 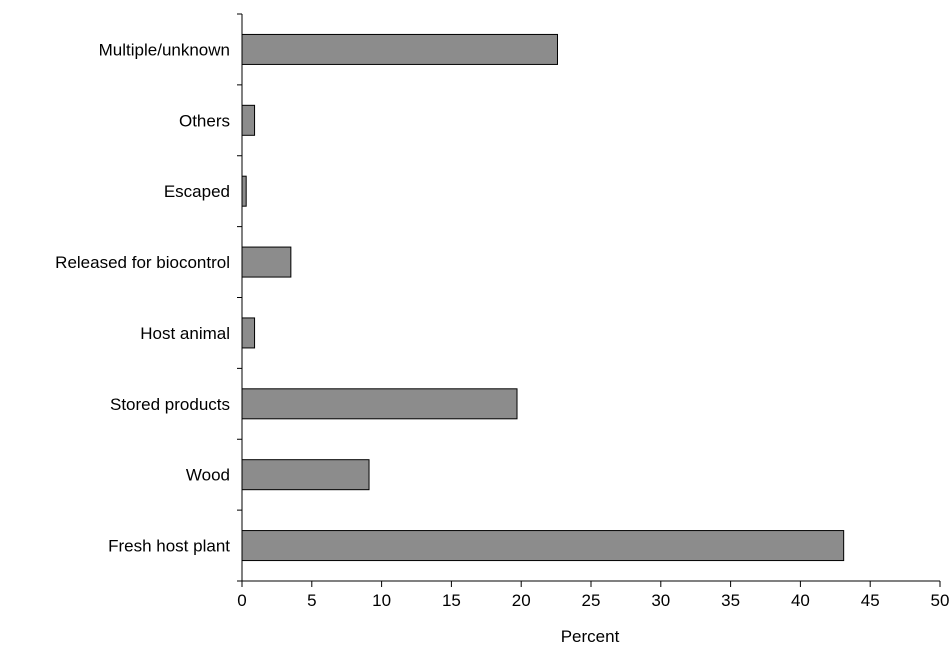 I want to click on x-tick-label: 10, so click(x=381, y=600).